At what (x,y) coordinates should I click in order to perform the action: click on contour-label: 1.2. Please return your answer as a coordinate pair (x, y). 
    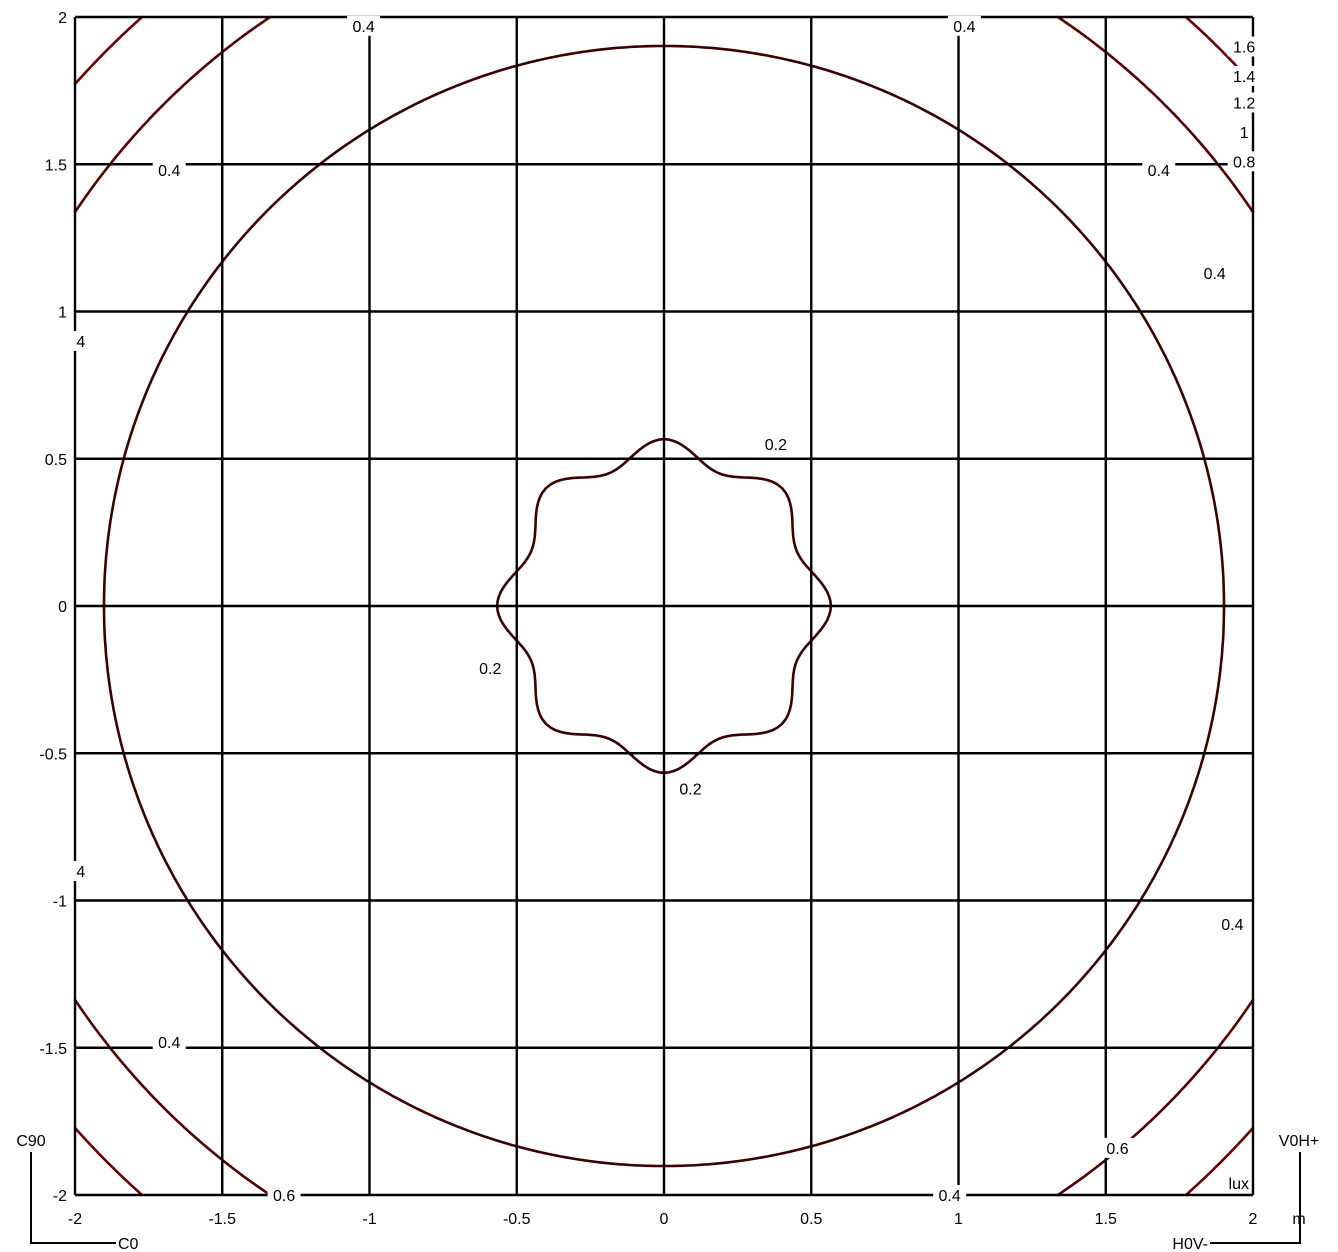
    Looking at the image, I should click on (1244, 103).